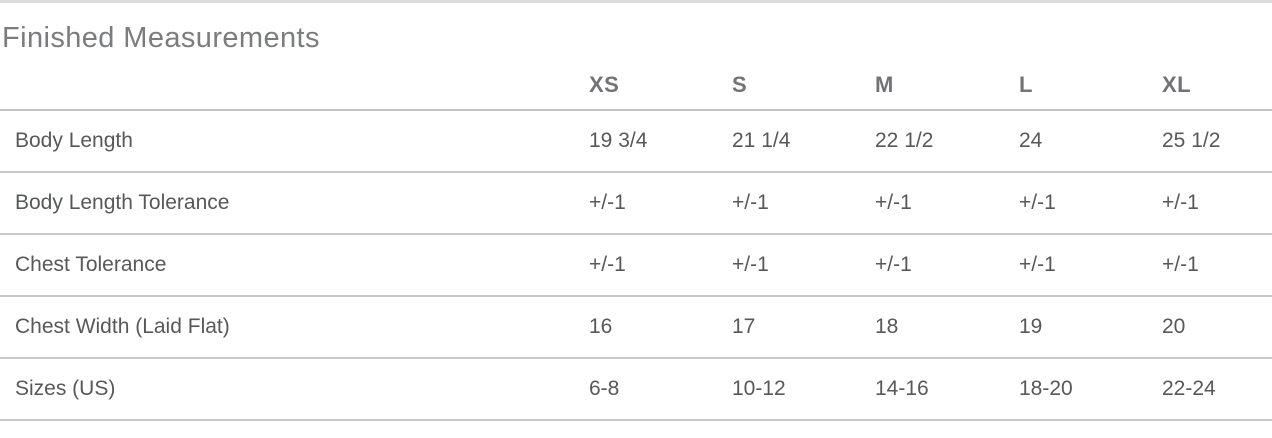 The image size is (1272, 438). I want to click on cell-chest-width-m: 18, so click(932, 327).